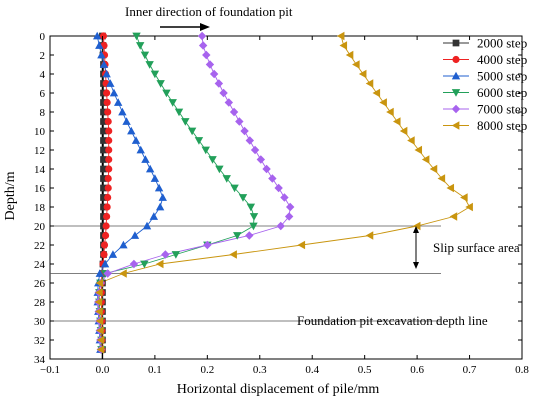 Image resolution: width=550 pixels, height=401 pixels. What do you see at coordinates (392, 320) in the screenshot?
I see `excavation-line-annotation: Foundation pit excavation depth line` at bounding box center [392, 320].